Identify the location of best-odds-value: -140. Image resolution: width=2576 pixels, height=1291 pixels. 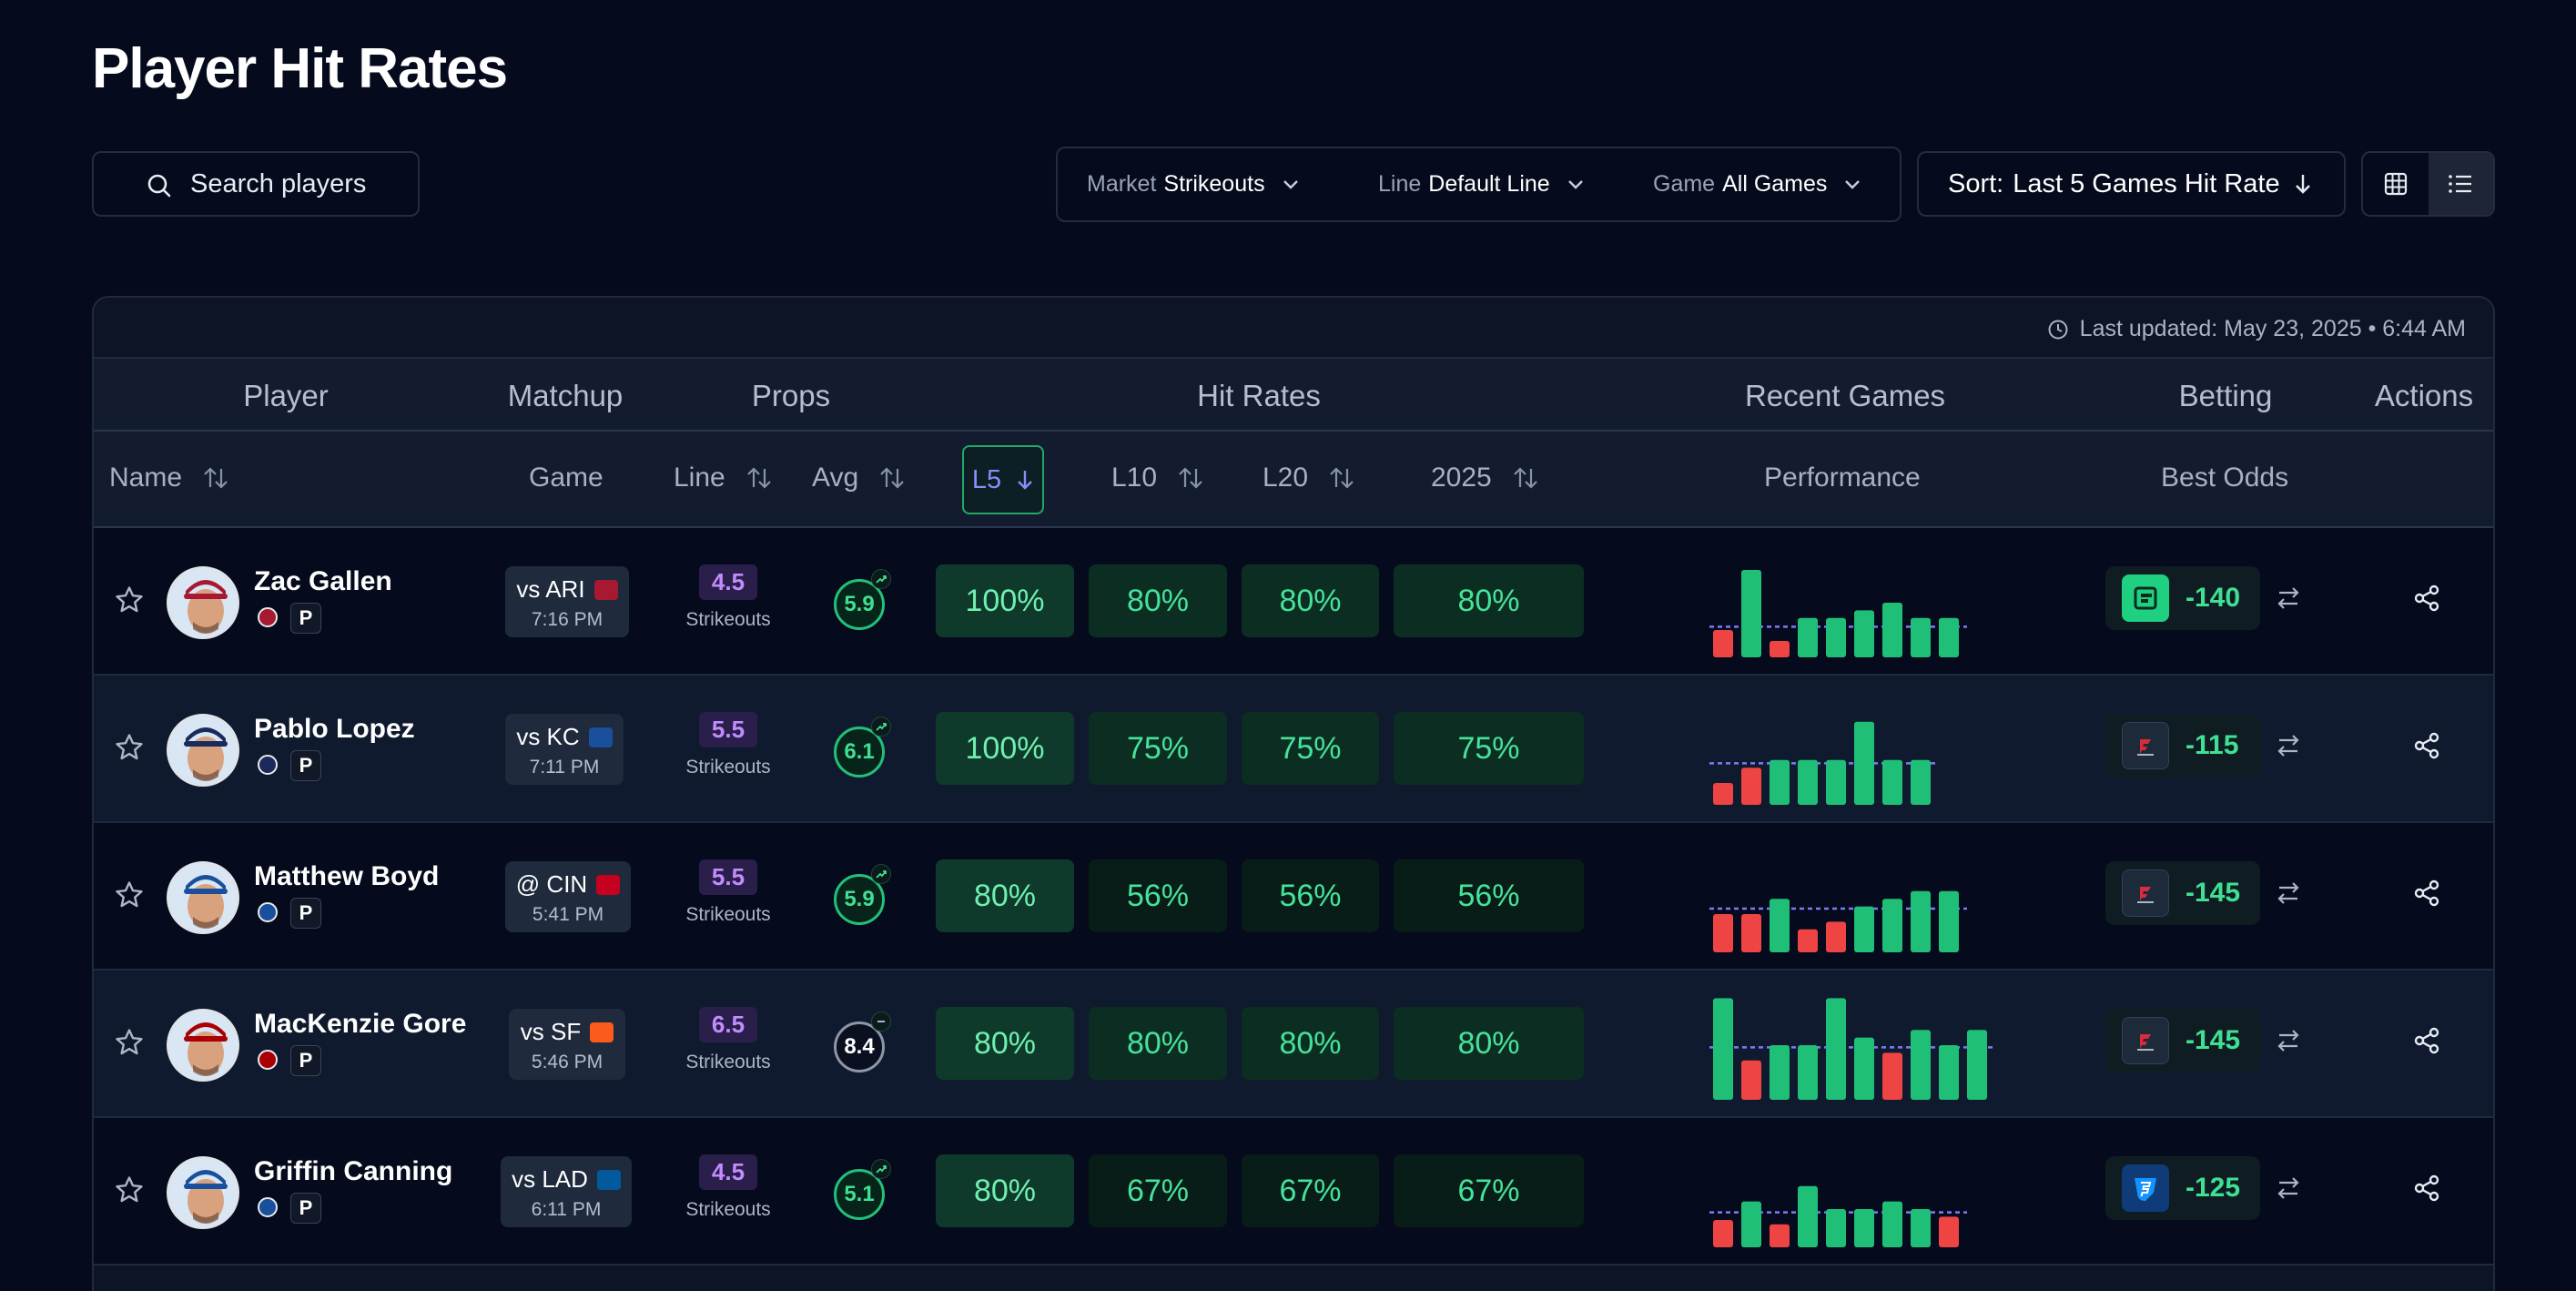
(2213, 598).